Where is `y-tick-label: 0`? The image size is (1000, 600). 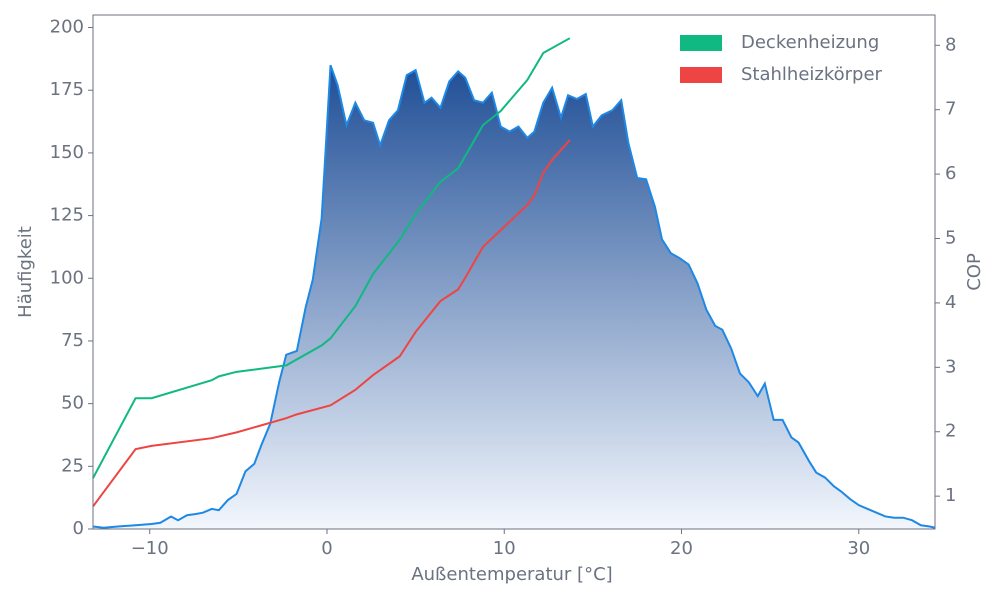 y-tick-label: 0 is located at coordinates (78, 528).